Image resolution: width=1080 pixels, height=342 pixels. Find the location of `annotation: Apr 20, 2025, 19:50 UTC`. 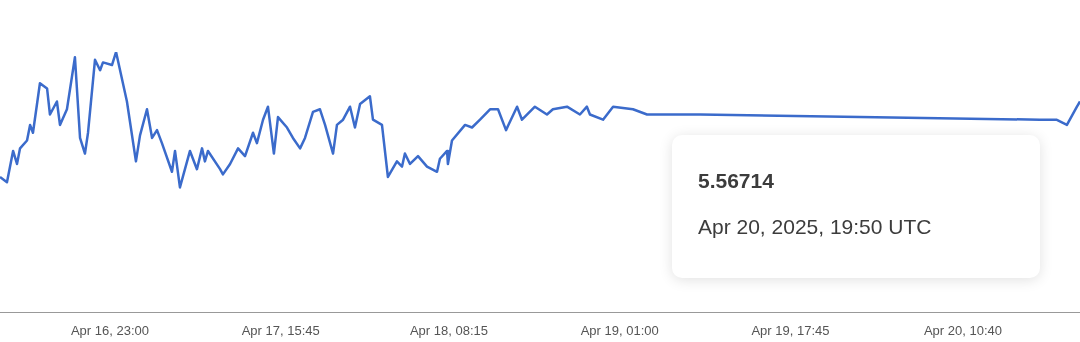

annotation: Apr 20, 2025, 19:50 UTC is located at coordinates (815, 227).